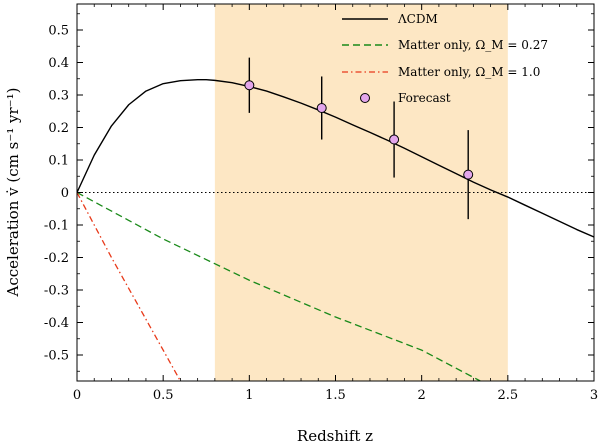 The image size is (600, 447). Describe the element at coordinates (424, 98) in the screenshot. I see `legend-label-forecast: Forecast` at that location.